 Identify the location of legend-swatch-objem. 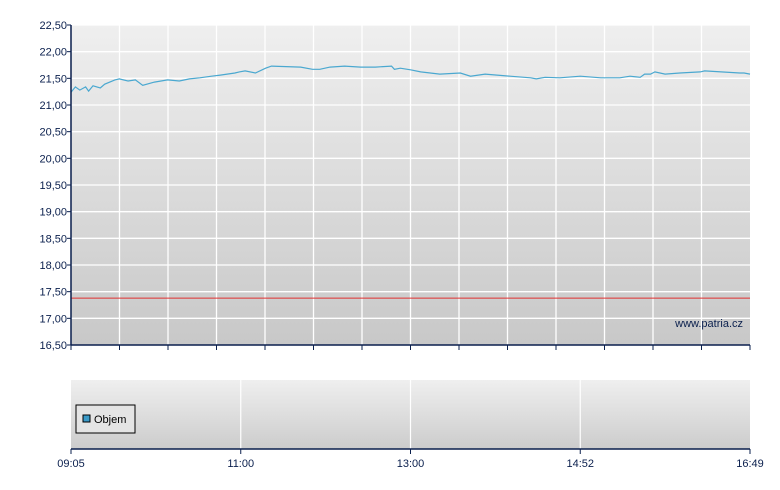
(86, 418).